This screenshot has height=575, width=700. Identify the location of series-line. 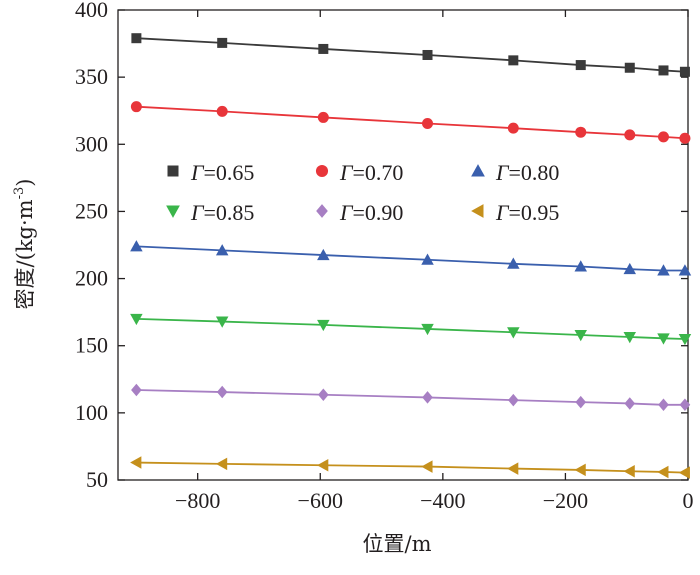
(410, 328).